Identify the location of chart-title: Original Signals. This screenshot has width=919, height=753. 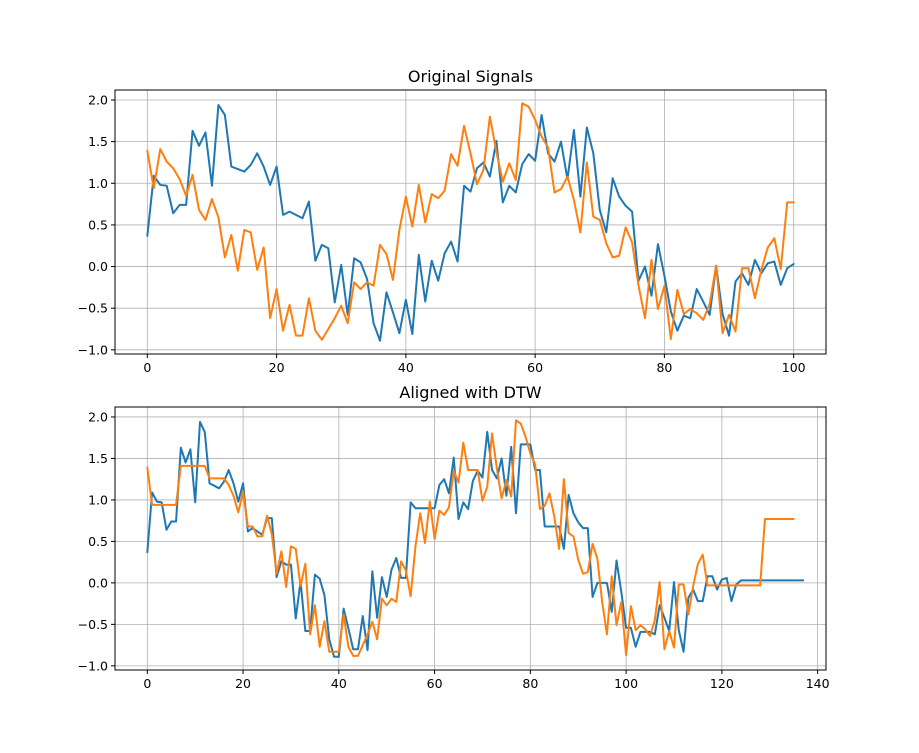
(470, 76).